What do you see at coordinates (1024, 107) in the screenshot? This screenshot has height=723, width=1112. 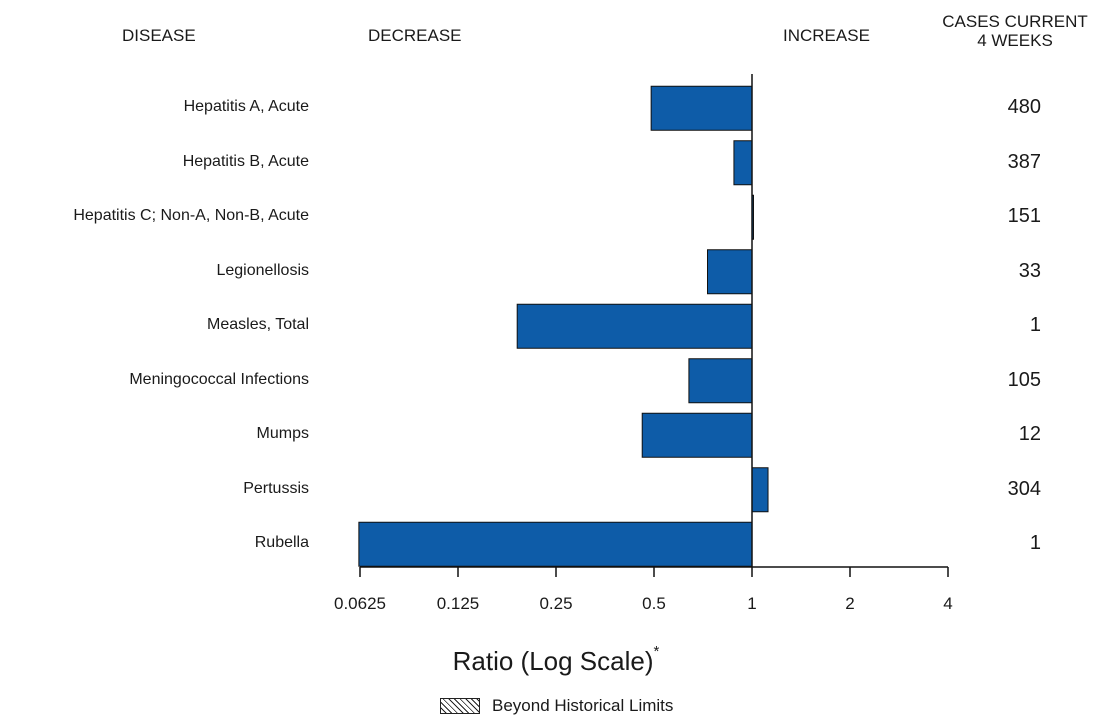 I see `case-count: 480` at bounding box center [1024, 107].